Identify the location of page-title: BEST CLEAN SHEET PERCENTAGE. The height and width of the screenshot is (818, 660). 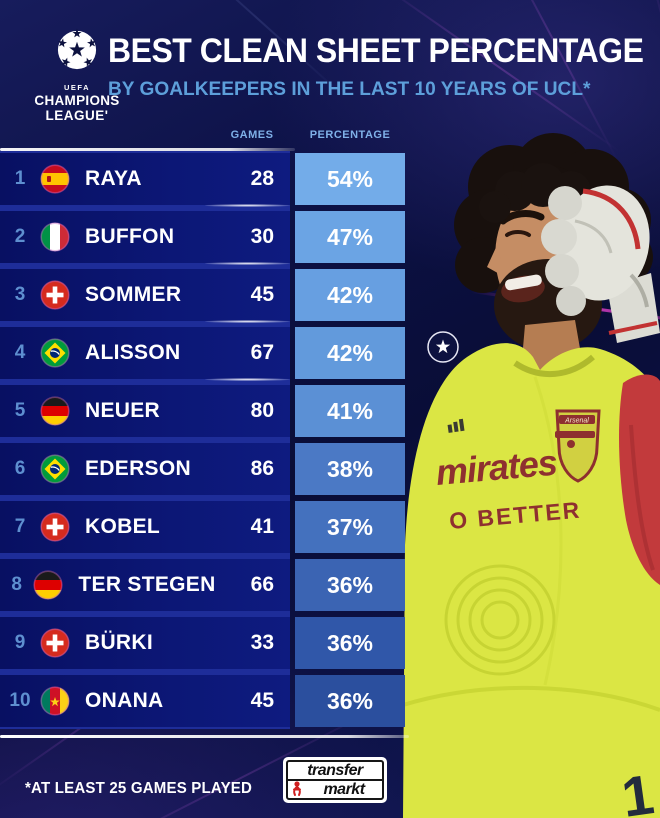
(376, 51).